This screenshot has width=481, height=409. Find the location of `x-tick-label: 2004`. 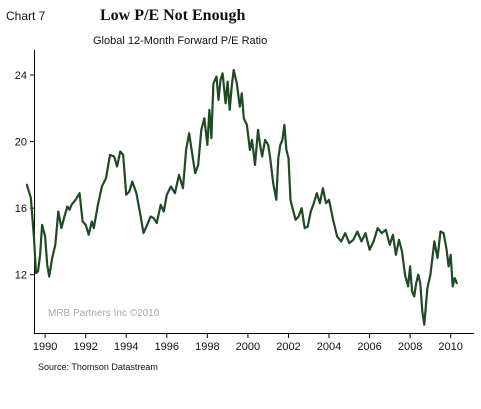

x-tick-label: 2004 is located at coordinates (329, 347).